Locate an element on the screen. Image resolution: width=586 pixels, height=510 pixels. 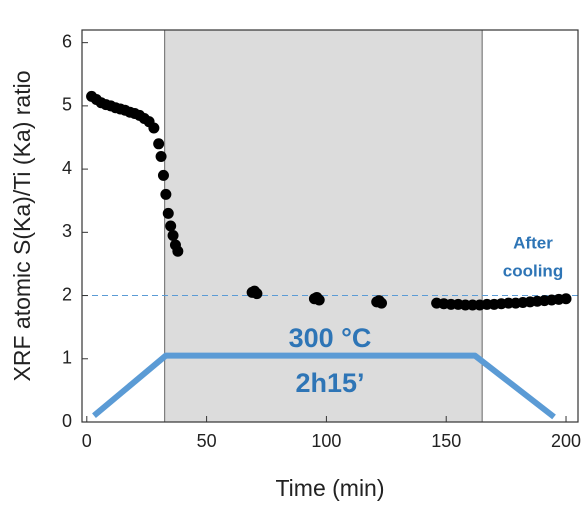
temperature-profile is located at coordinates (324, 386).